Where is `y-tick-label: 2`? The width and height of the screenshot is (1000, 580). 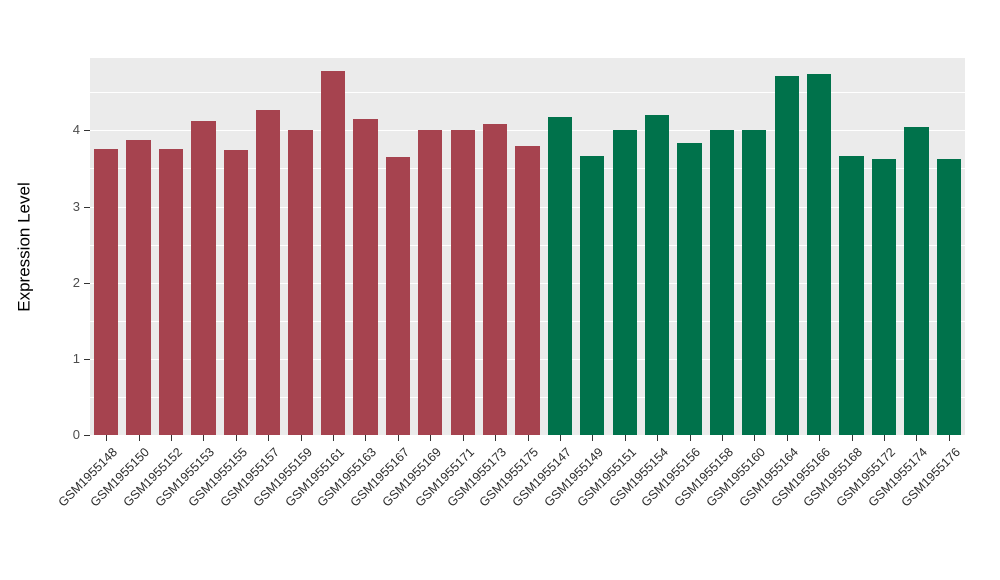
y-tick-label: 2 is located at coordinates (76, 282).